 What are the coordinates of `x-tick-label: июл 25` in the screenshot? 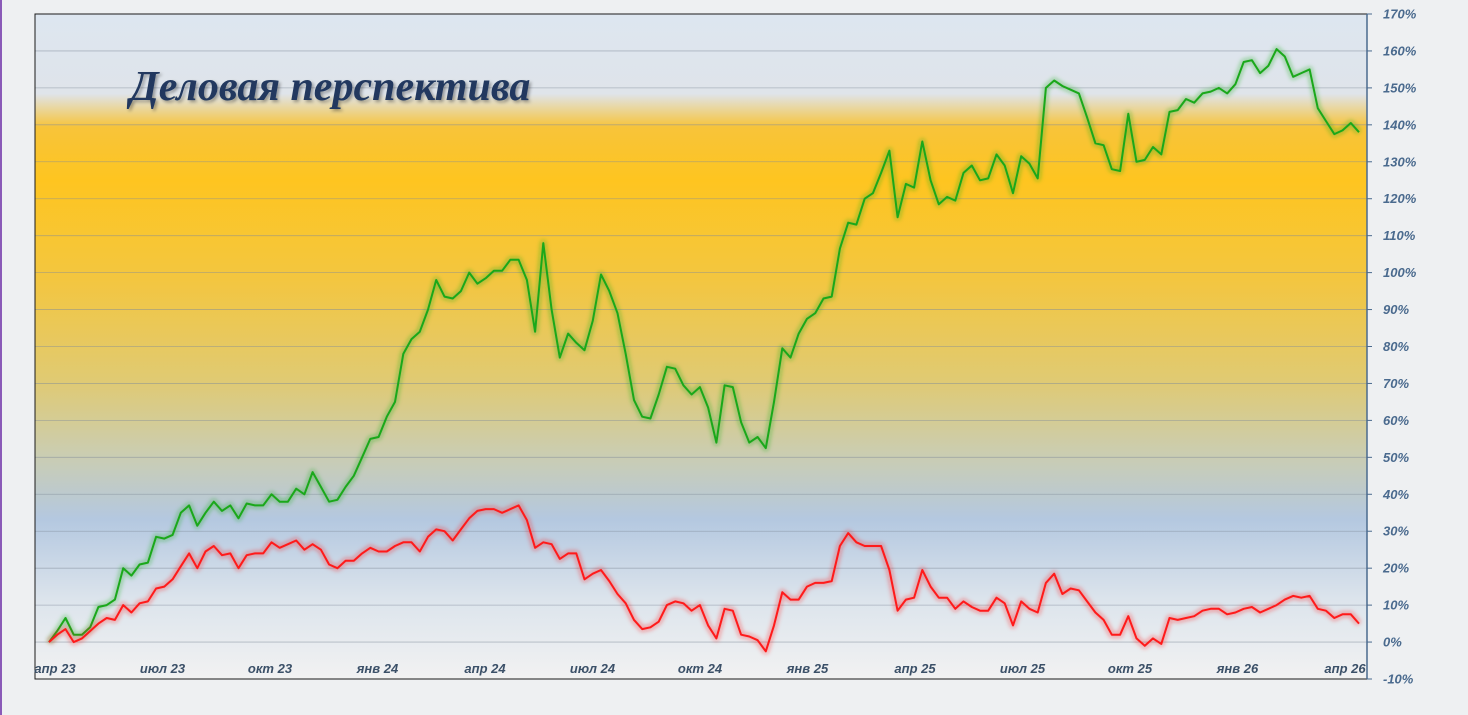 It's located at (1023, 668).